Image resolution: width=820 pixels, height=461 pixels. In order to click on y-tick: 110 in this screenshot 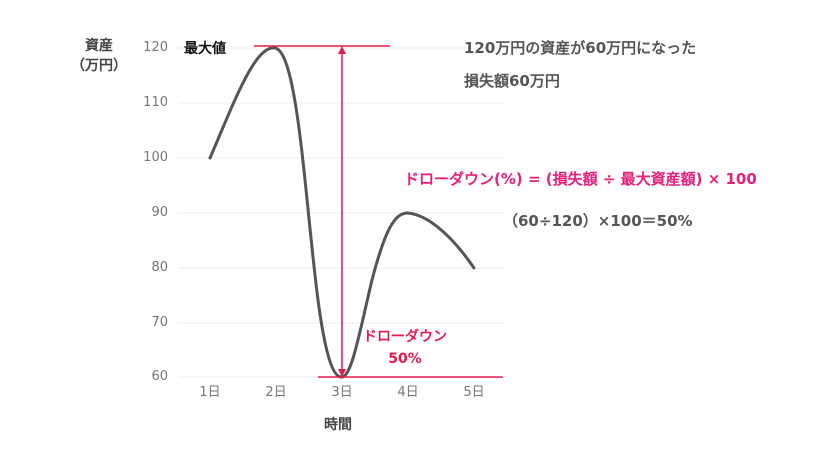, I will do `click(155, 102)`.